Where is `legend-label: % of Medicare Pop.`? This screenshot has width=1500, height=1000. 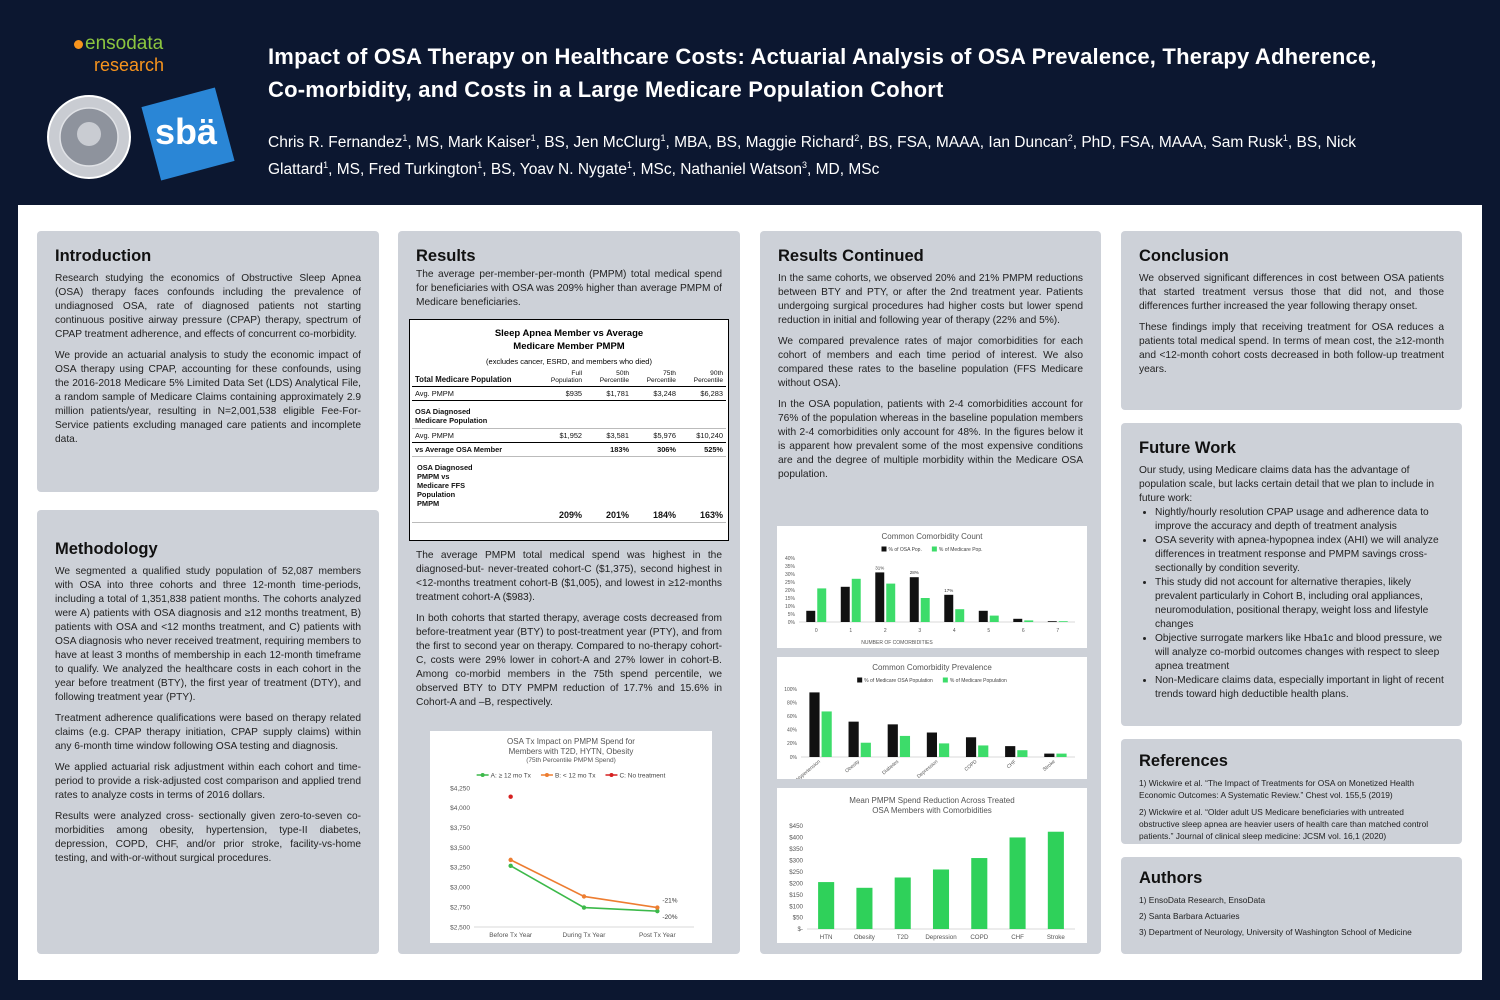 legend-label: % of Medicare Pop. is located at coordinates (961, 550).